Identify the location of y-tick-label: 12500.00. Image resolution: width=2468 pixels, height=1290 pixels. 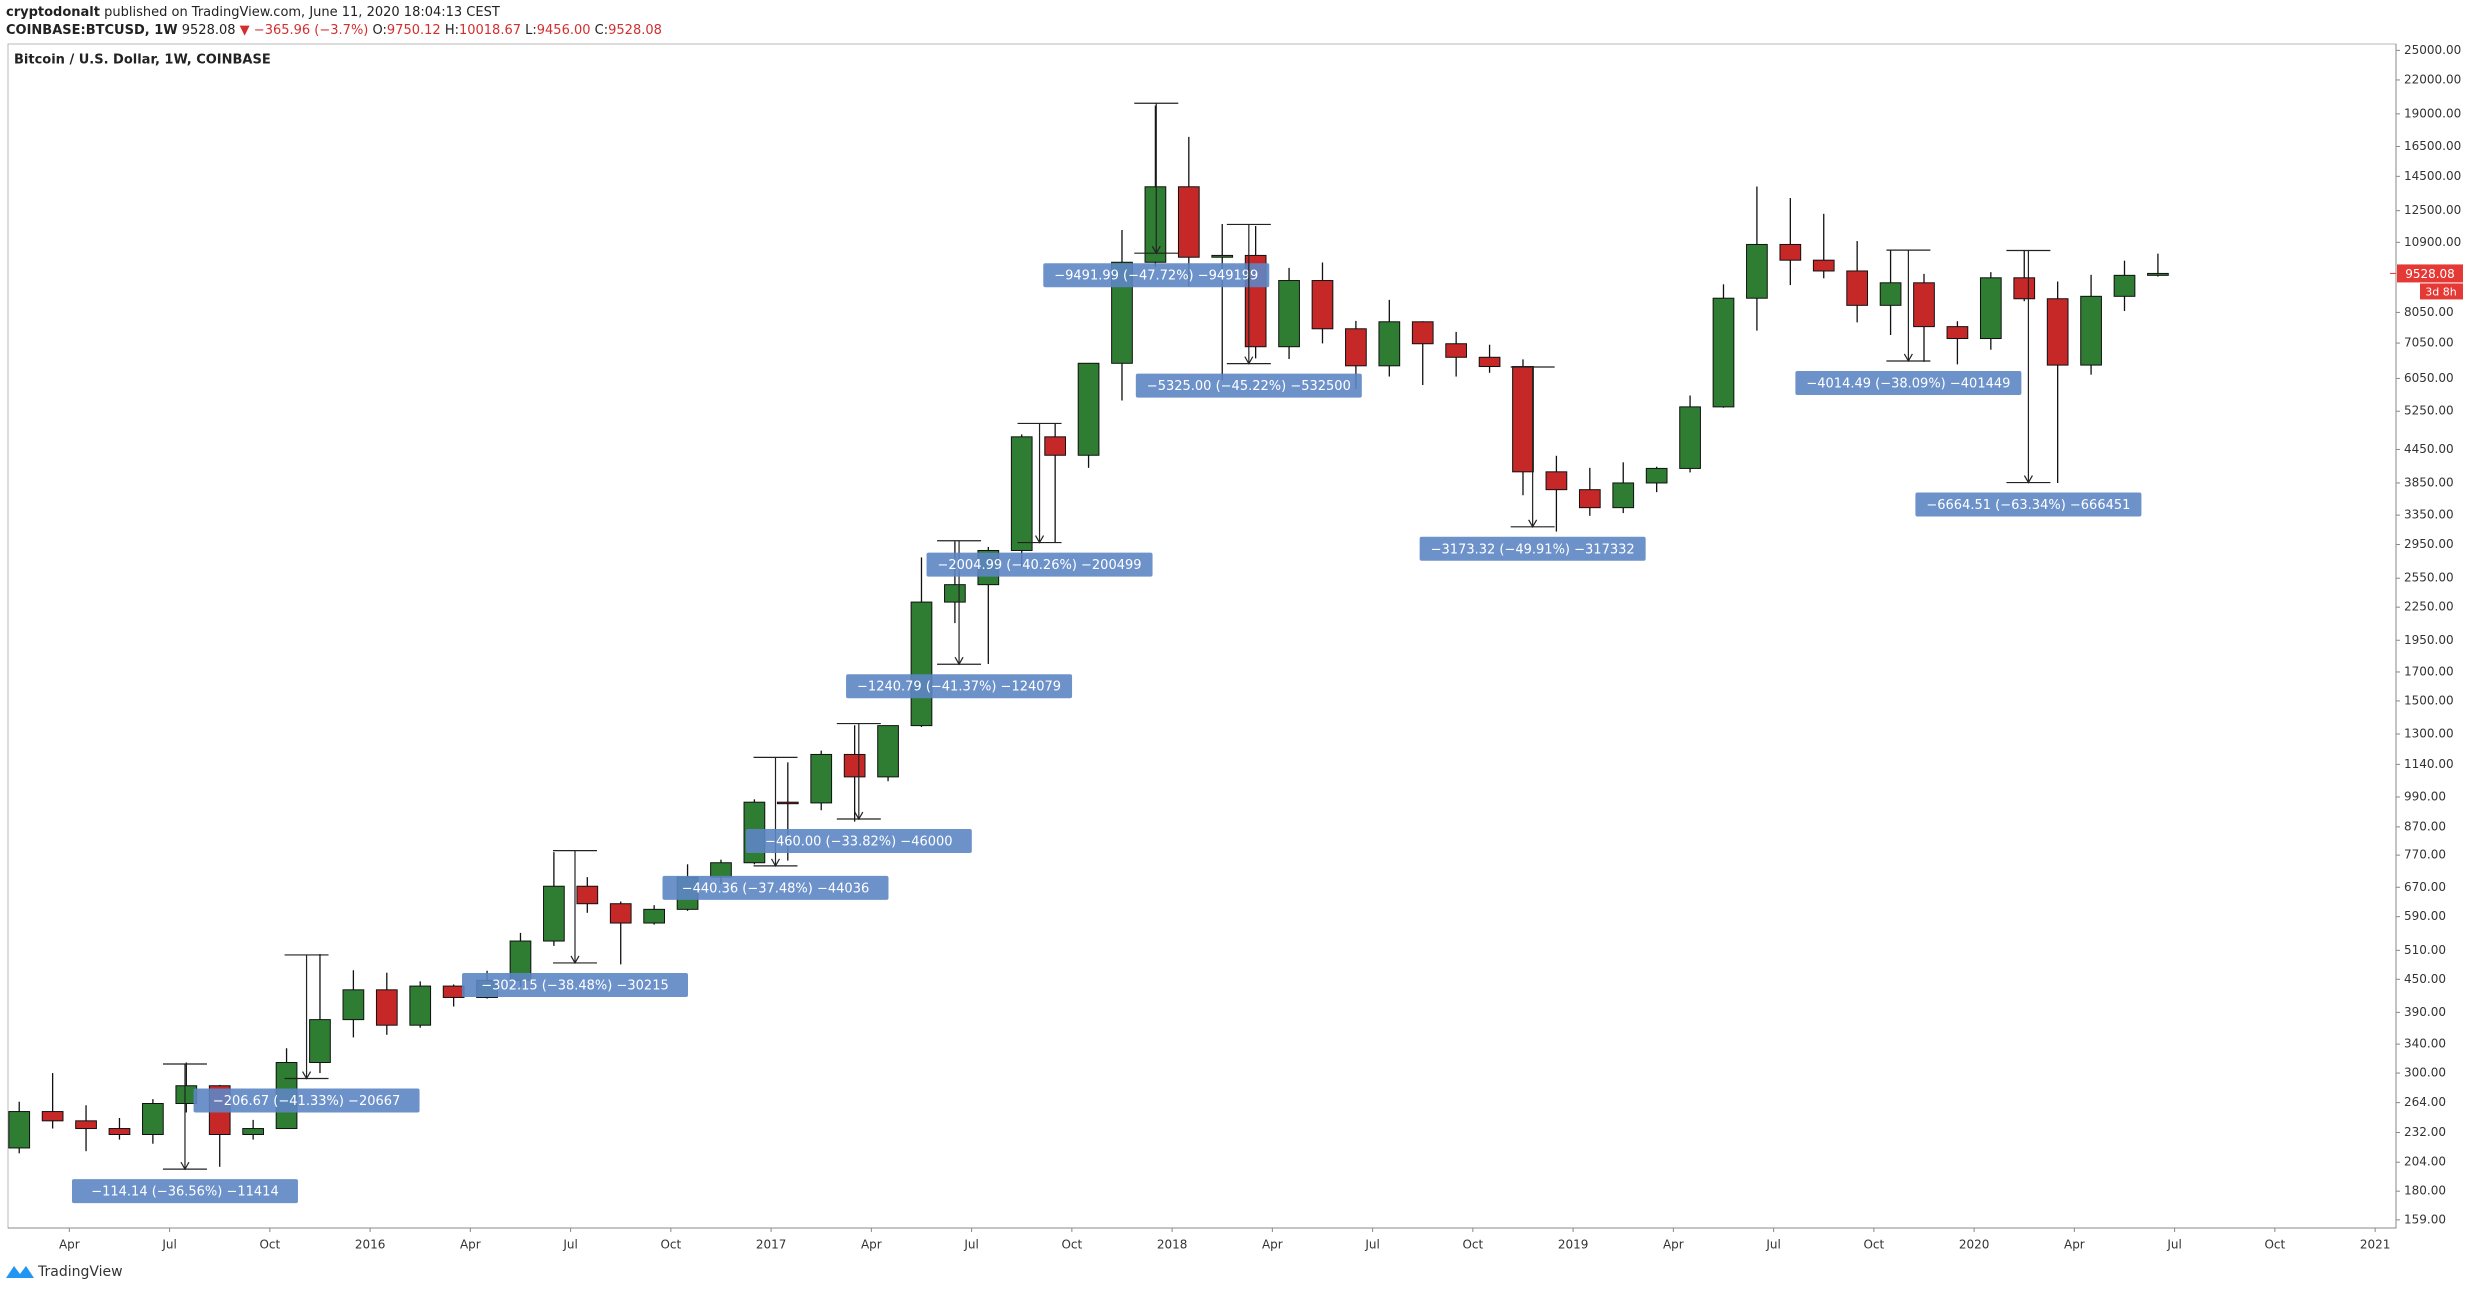
(2432, 210).